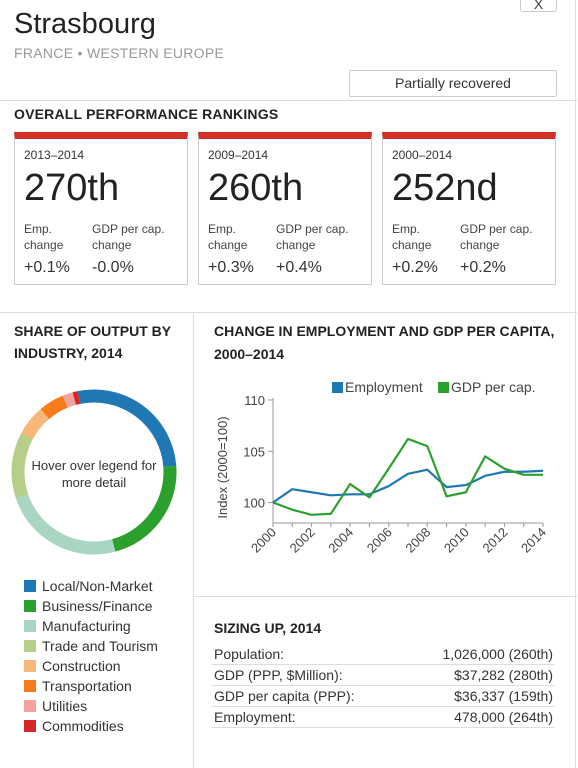  I want to click on y-tick-label: 110, so click(254, 400).